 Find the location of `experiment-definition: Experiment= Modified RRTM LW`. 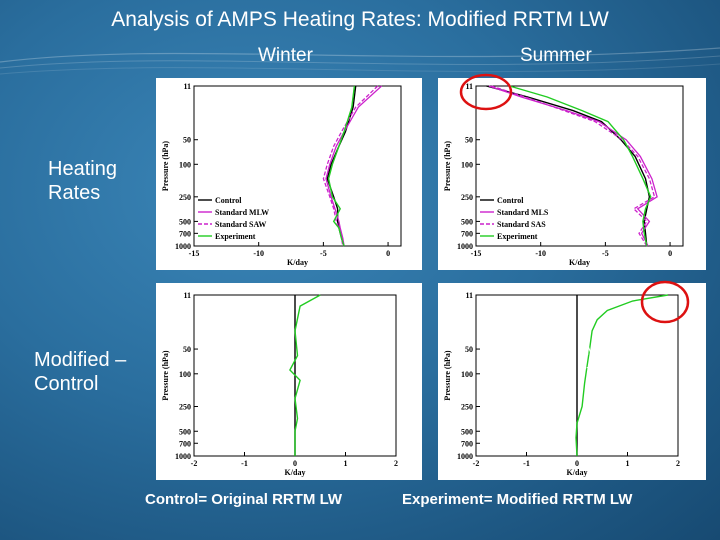

experiment-definition: Experiment= Modified RRTM LW is located at coordinates (517, 499).